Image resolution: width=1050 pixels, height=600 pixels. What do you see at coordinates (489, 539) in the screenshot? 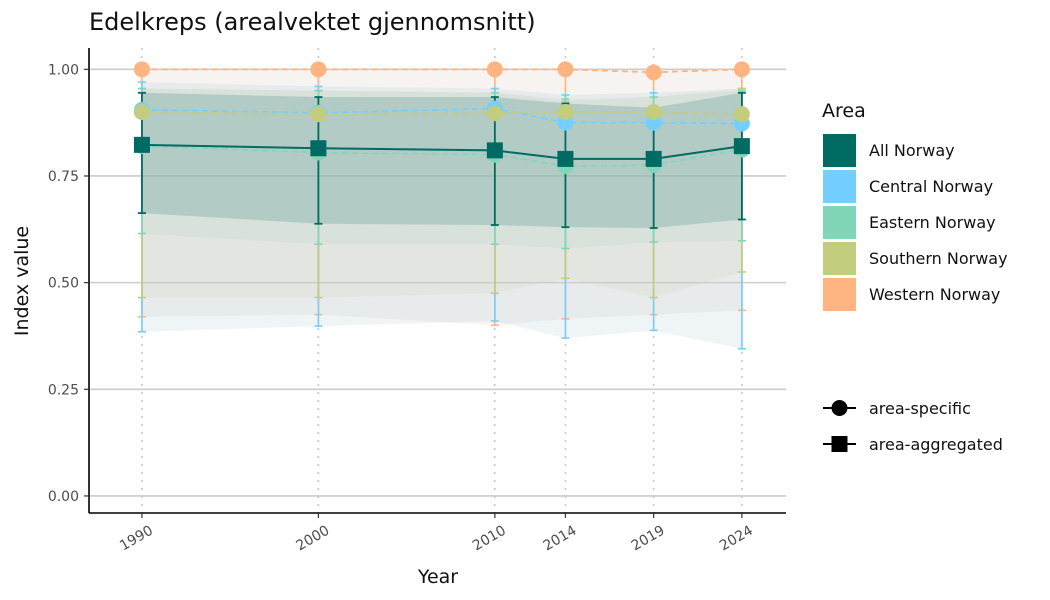
I see `x-tick-label: 2010` at bounding box center [489, 539].